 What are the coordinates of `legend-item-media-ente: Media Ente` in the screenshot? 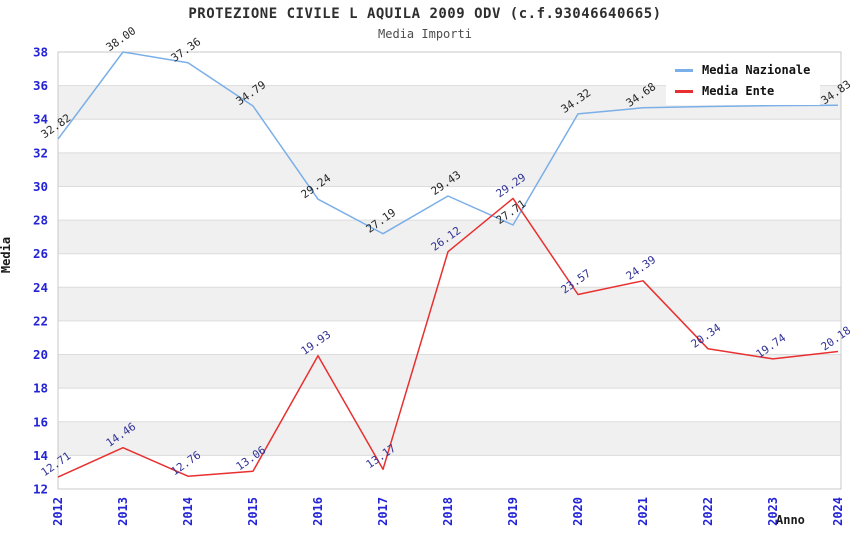 It's located at (742, 91).